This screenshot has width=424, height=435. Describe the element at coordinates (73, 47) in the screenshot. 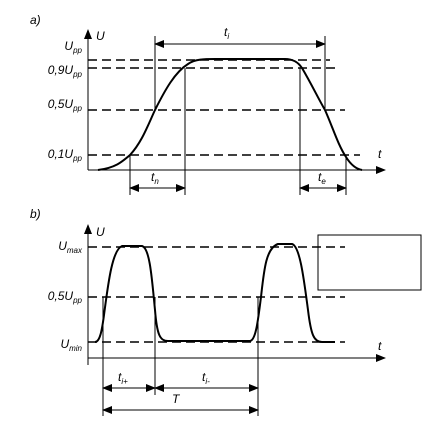

I see `level-label: Upp` at that location.